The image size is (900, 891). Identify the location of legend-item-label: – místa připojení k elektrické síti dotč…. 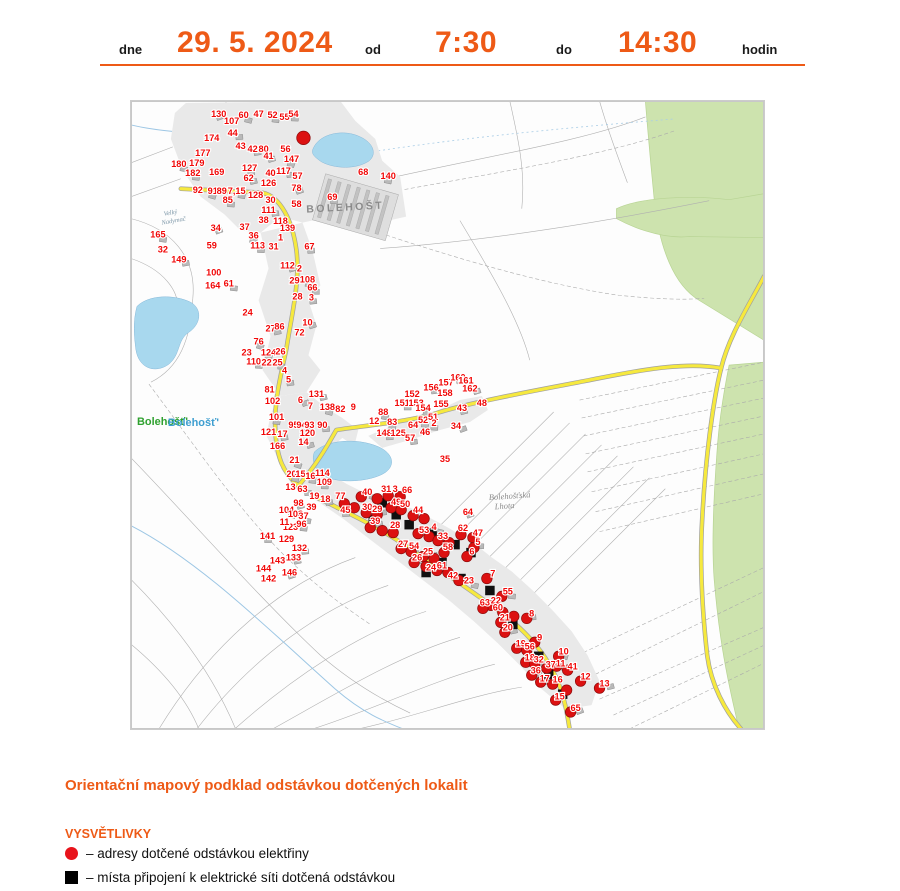
(241, 877).